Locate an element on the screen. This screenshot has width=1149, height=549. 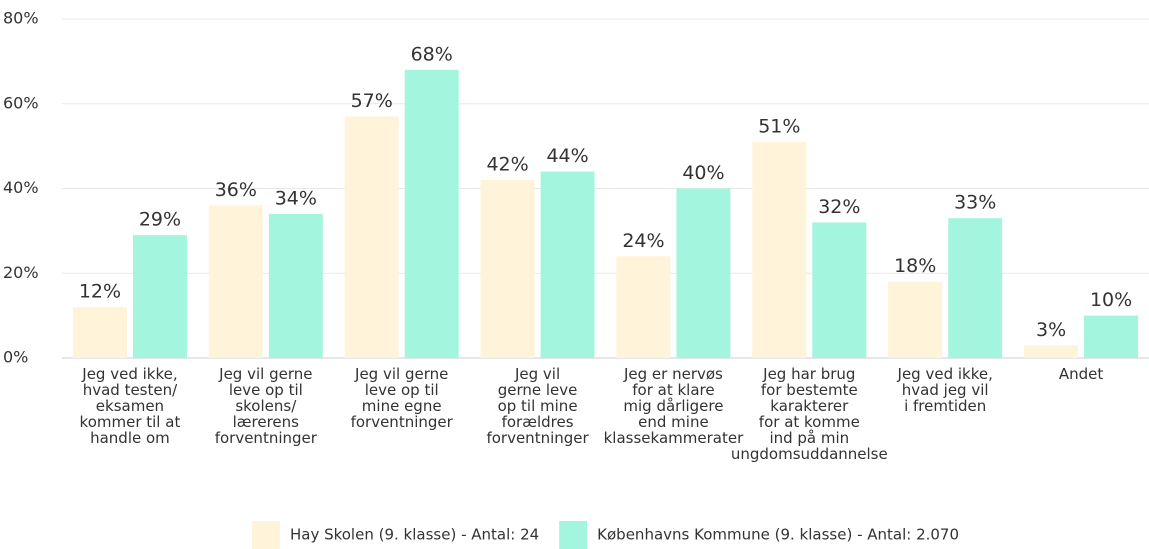
value-label: 3% is located at coordinates (1051, 330).